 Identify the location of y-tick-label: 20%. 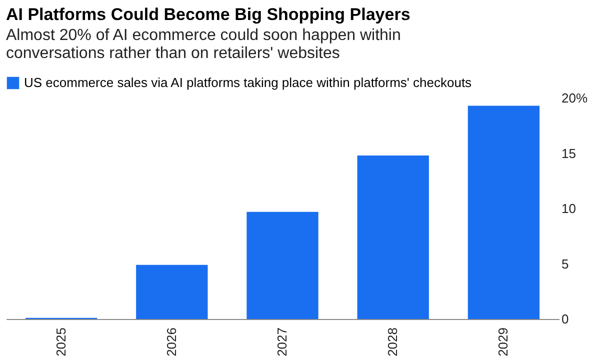
(575, 98).